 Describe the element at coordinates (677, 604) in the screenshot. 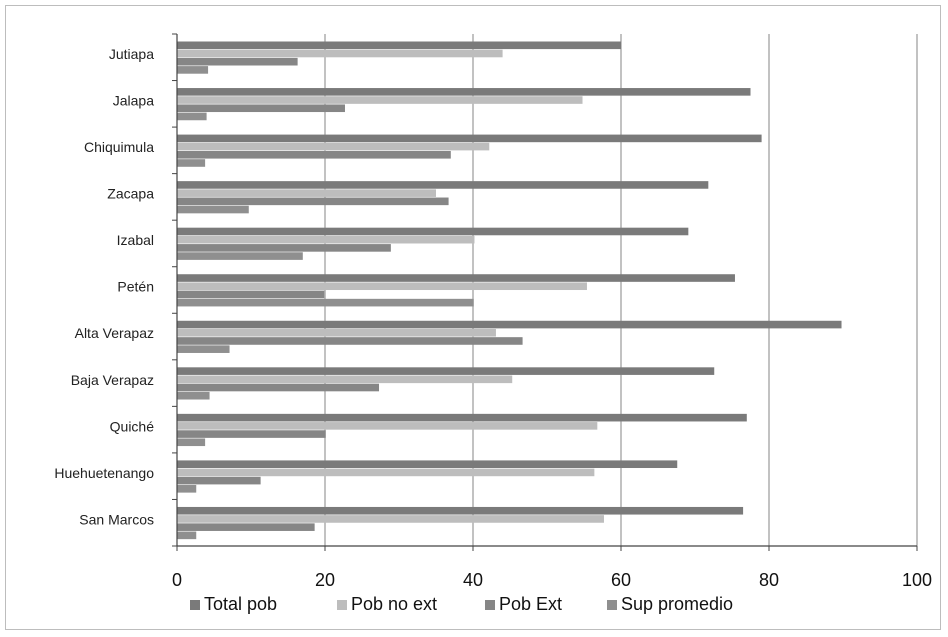

I see `legend-label: Sup promedio` at that location.